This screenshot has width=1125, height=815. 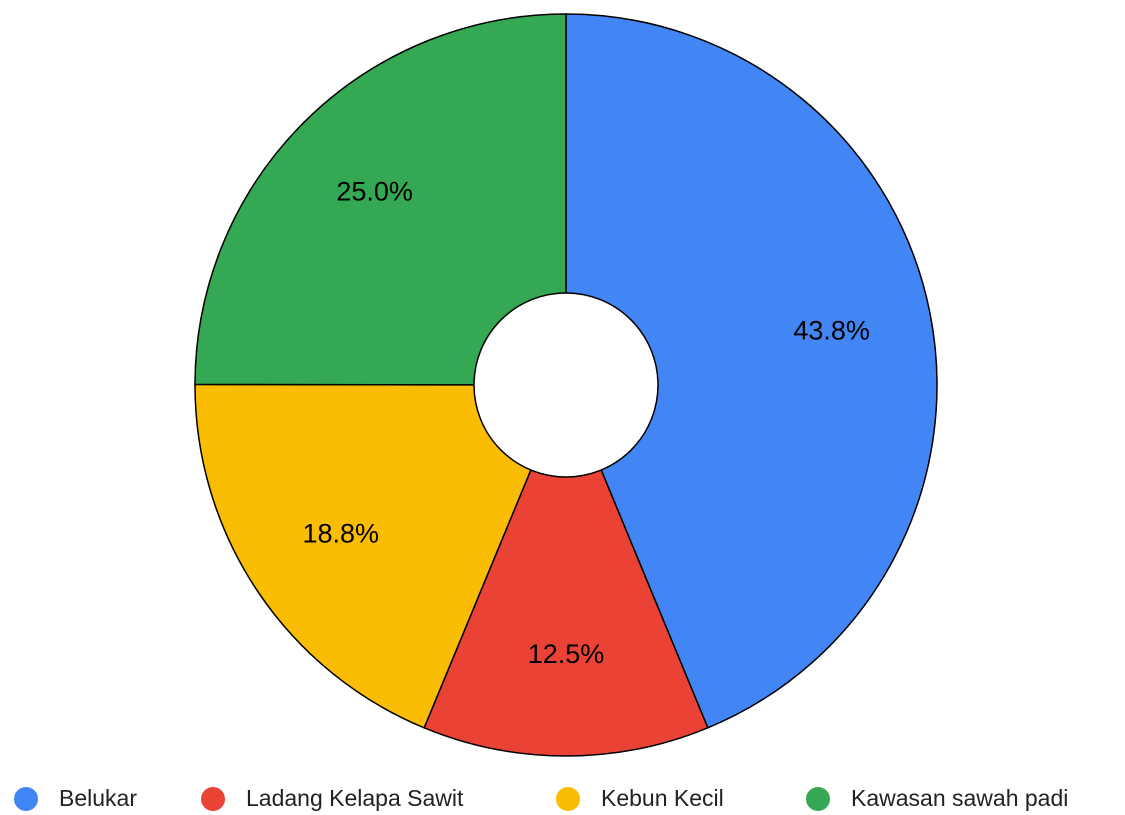 What do you see at coordinates (566, 385) in the screenshot?
I see `donut-hole` at bounding box center [566, 385].